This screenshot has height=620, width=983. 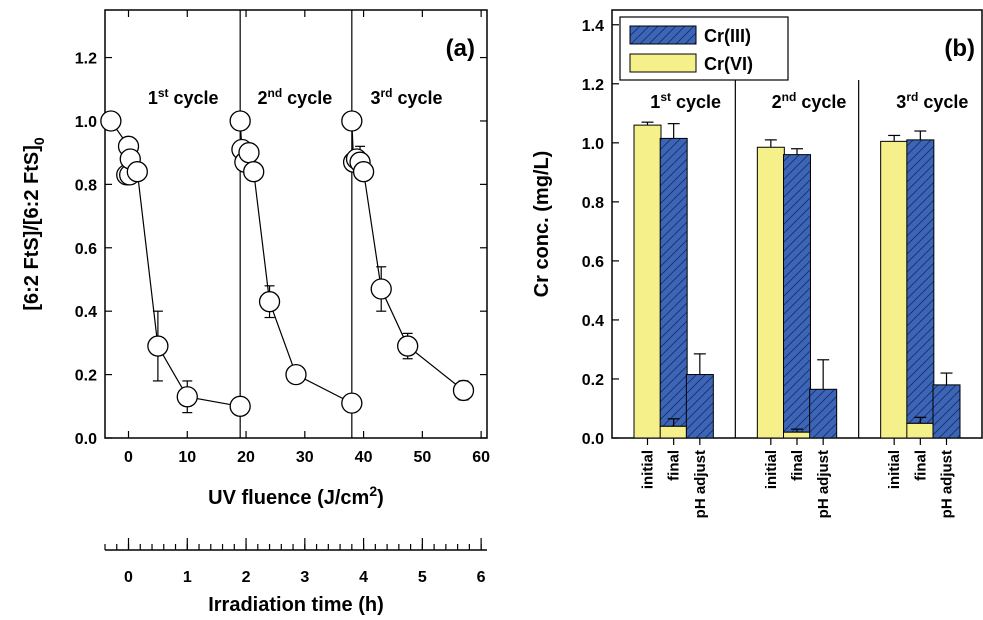 I want to click on irradiation-time-axis: 0 1 2 3 4 5 6 Irradiation time (h), so click(x=295, y=577).